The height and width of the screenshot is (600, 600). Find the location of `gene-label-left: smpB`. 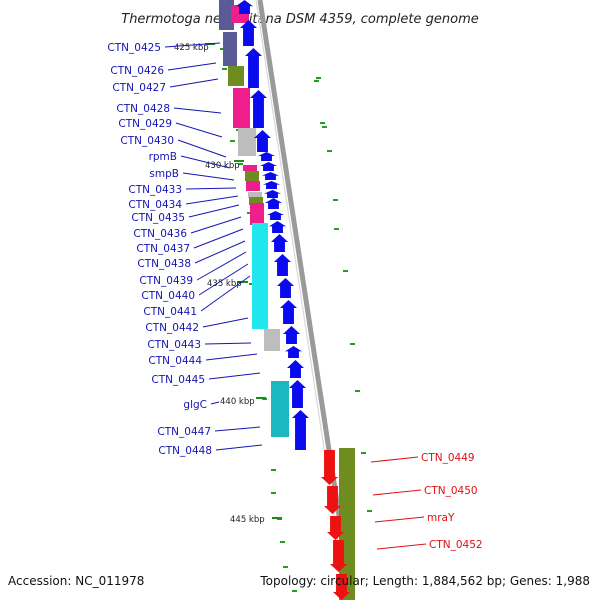

gene-label-left: smpB is located at coordinates (164, 174).